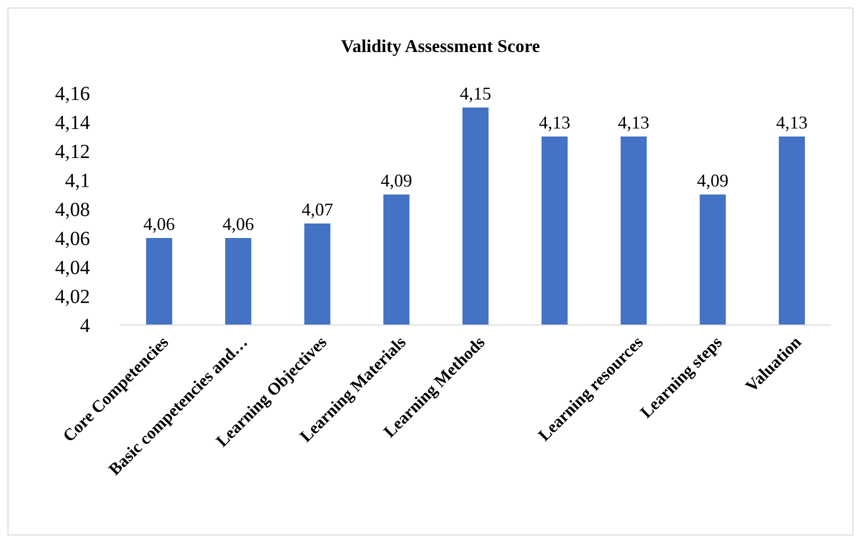 Image resolution: width=861 pixels, height=543 pixels. Describe the element at coordinates (72, 239) in the screenshot. I see `y-tick-label: 4,06` at that location.